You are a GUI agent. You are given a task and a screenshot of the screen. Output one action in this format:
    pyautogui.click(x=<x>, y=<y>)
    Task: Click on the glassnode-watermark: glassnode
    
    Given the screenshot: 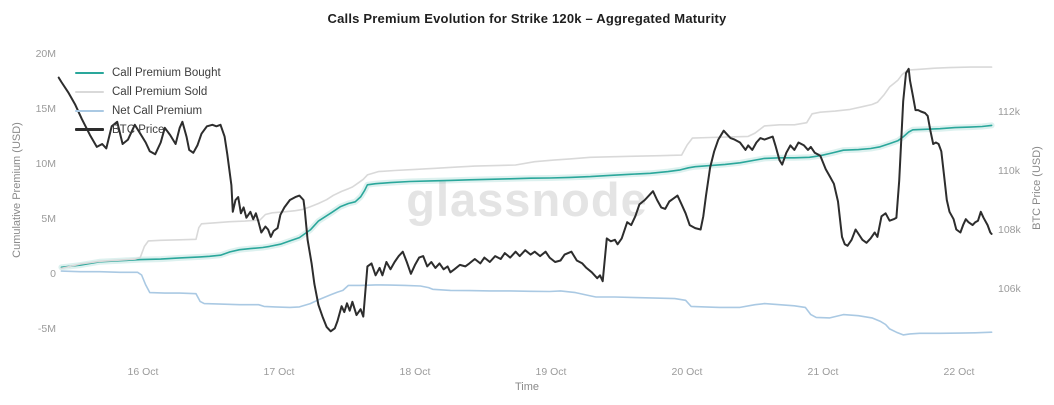 What is the action you would take?
    pyautogui.click(x=527, y=199)
    